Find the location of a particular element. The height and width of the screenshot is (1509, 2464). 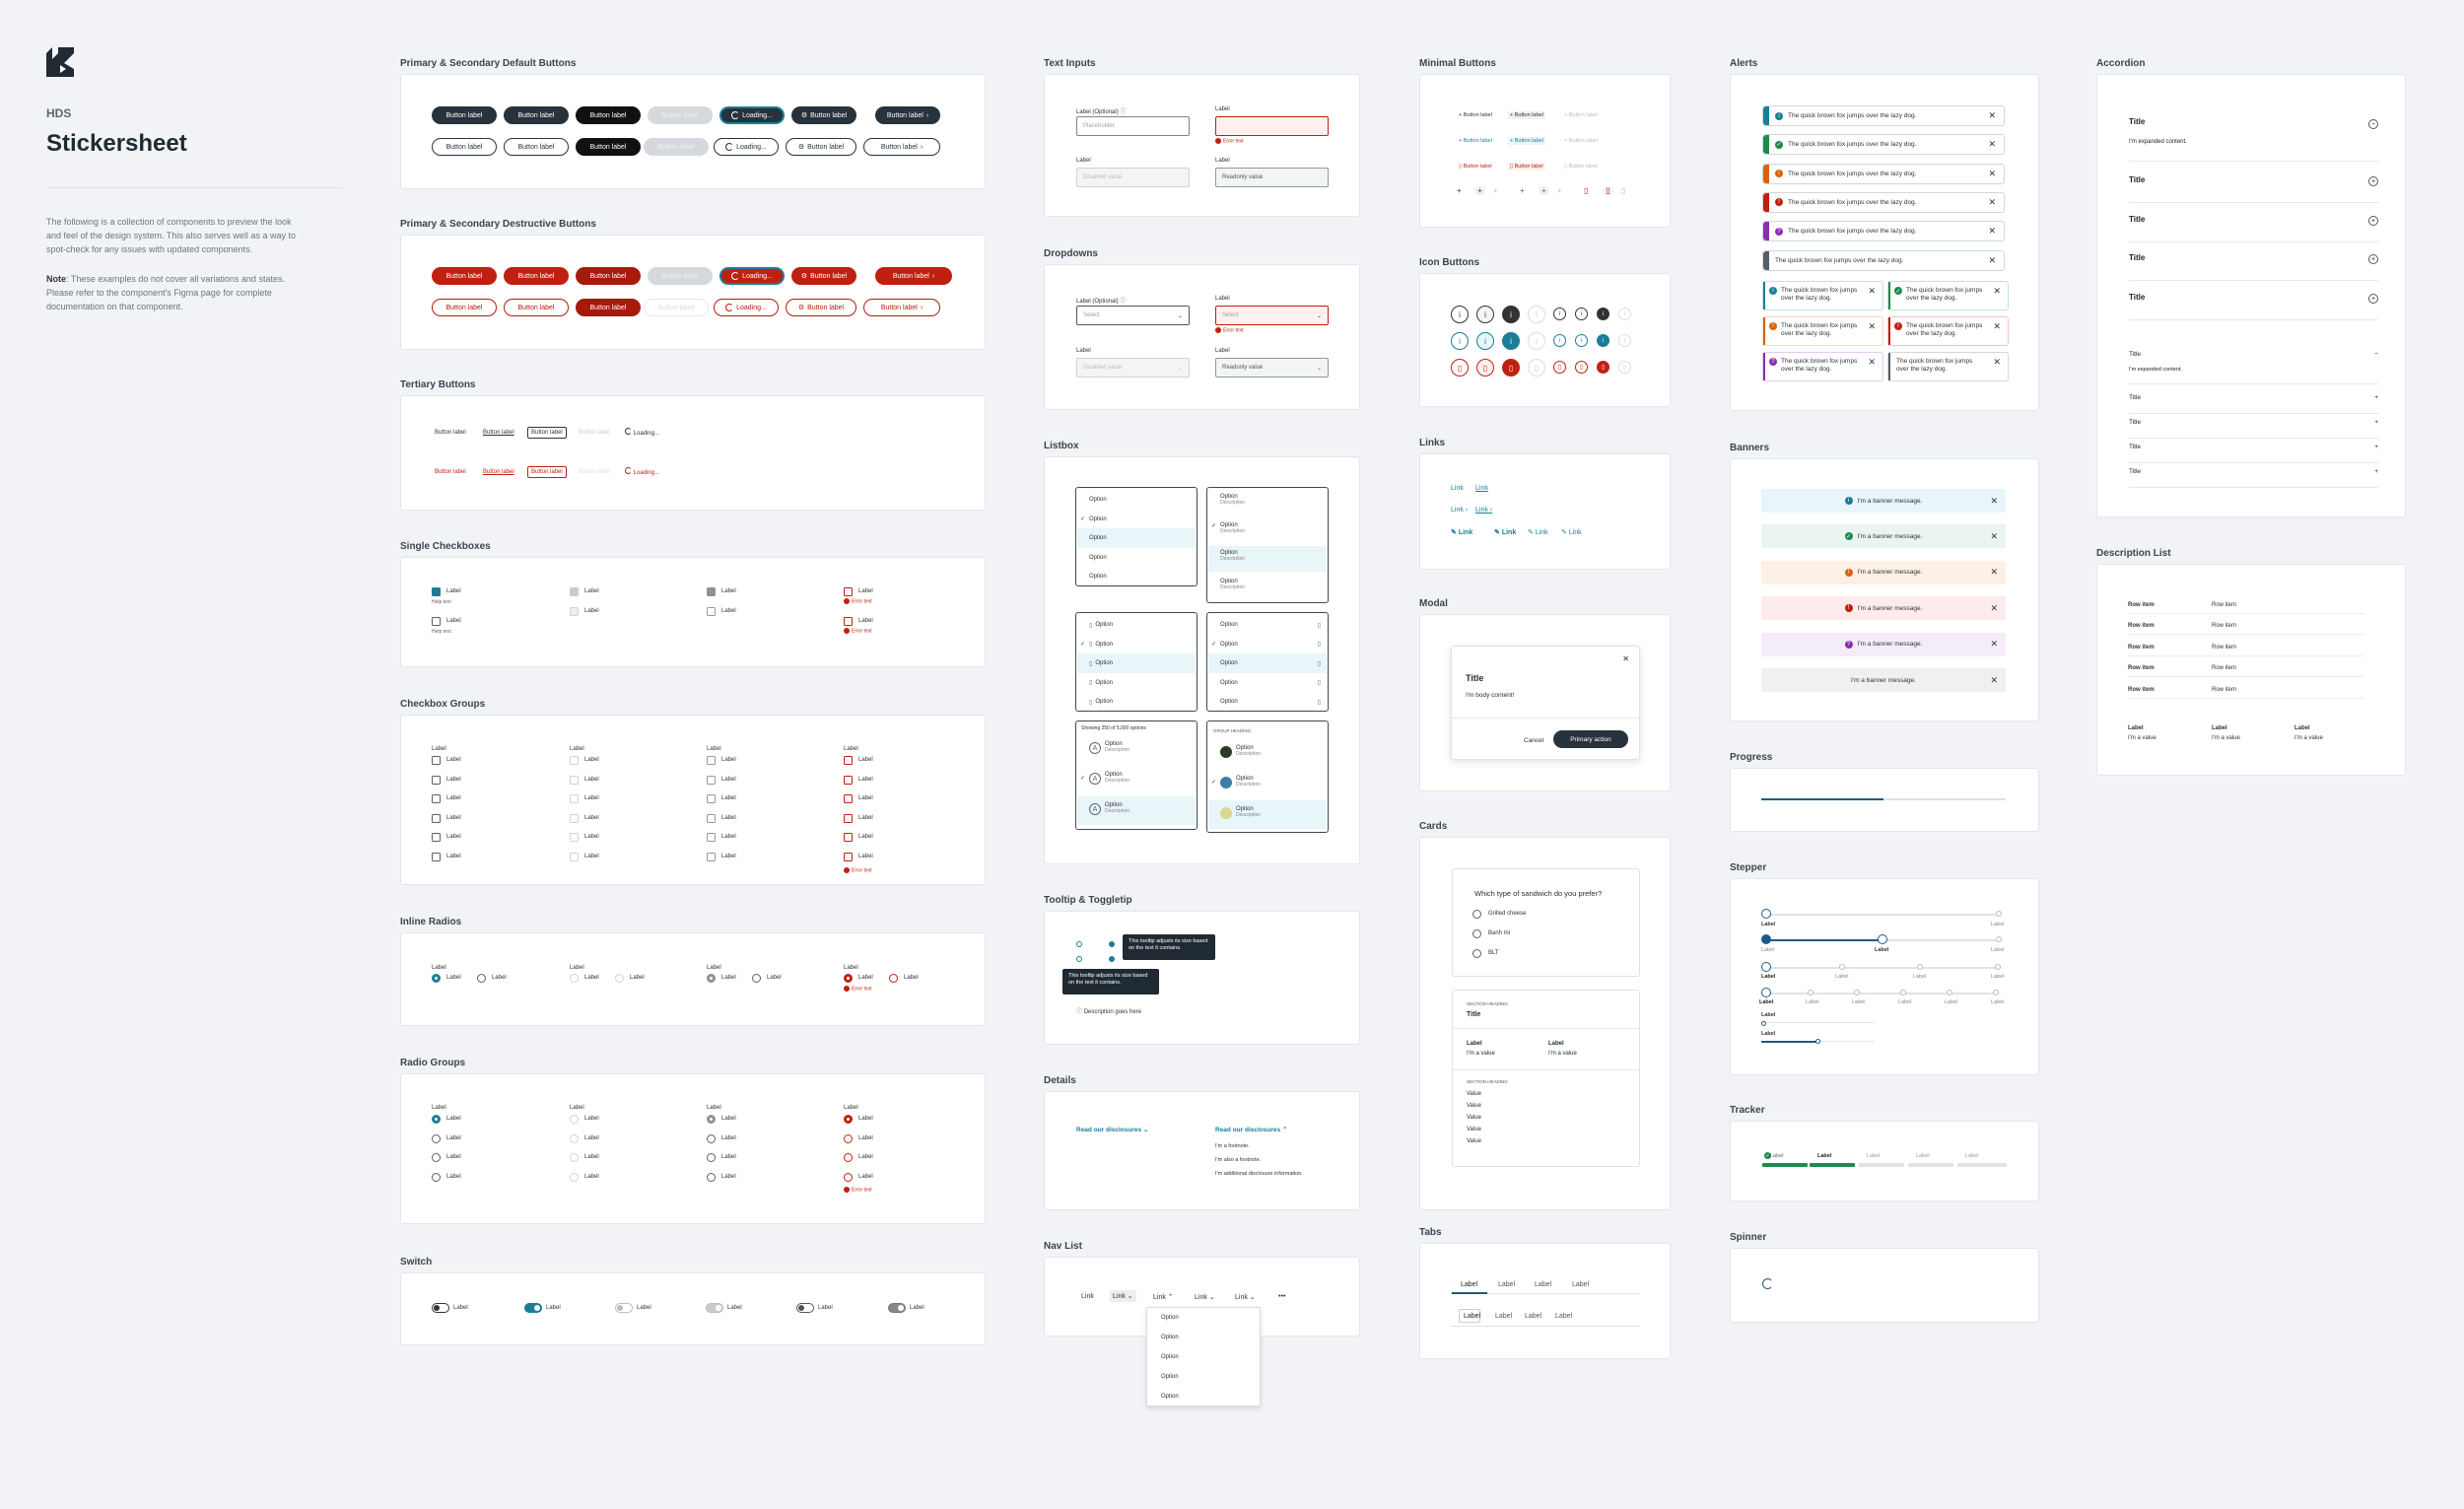

text-input: Placeholder is located at coordinates (1133, 126).